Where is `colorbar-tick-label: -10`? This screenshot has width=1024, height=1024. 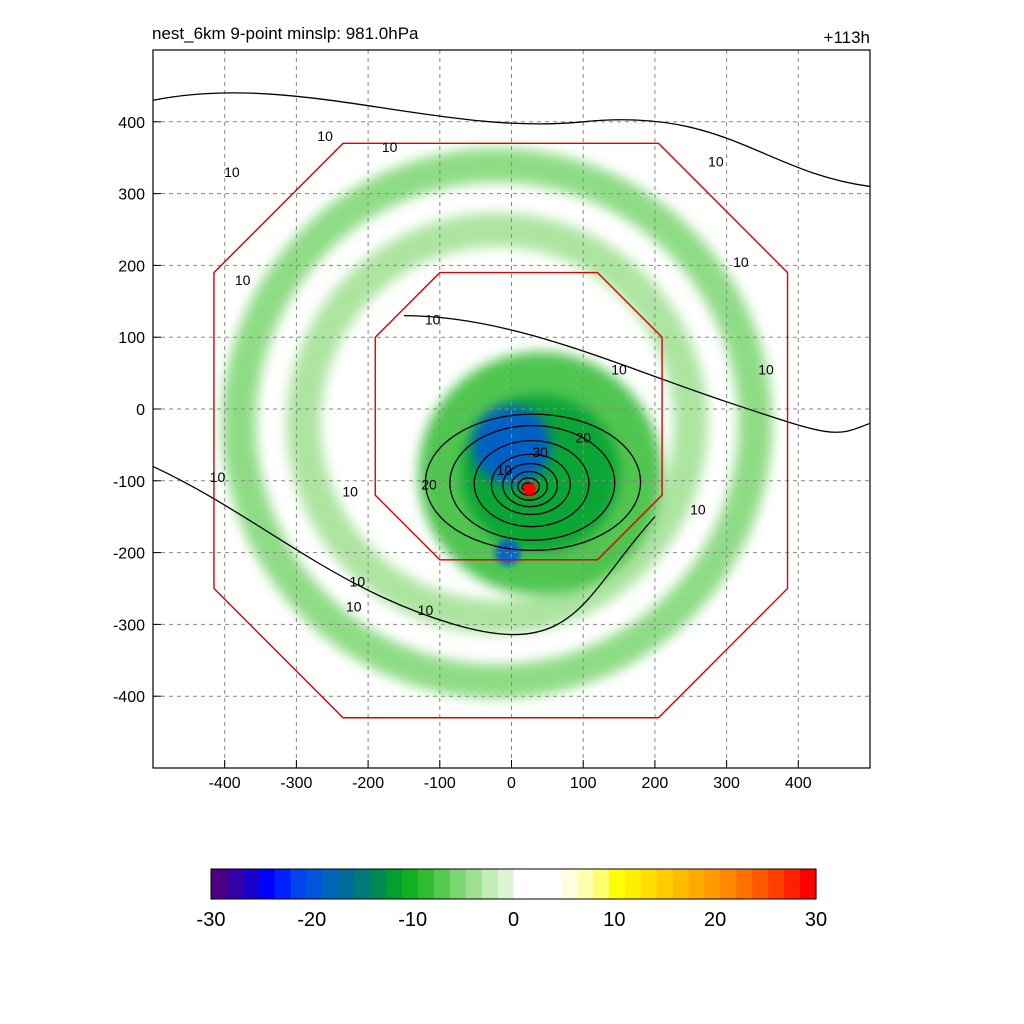
colorbar-tick-label: -10 is located at coordinates (412, 920).